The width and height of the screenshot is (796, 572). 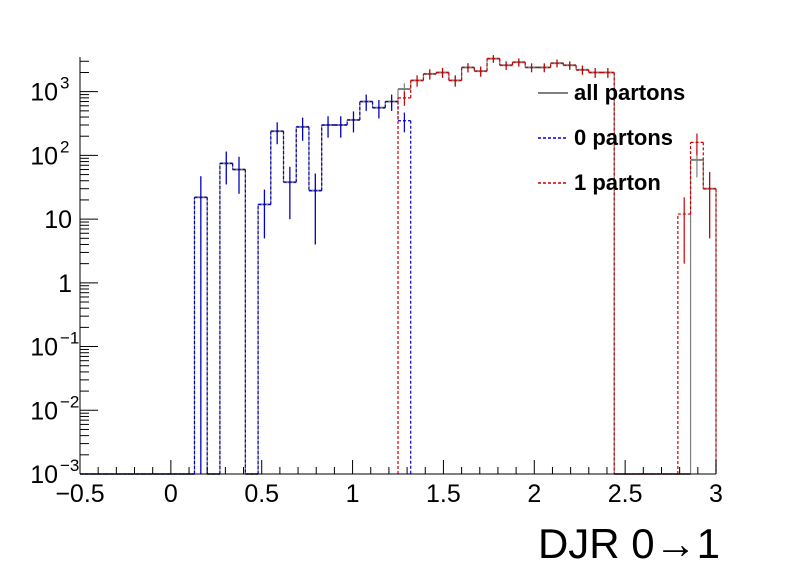 What do you see at coordinates (69, 401) in the screenshot?
I see `y-tick-label-exponent: −2` at bounding box center [69, 401].